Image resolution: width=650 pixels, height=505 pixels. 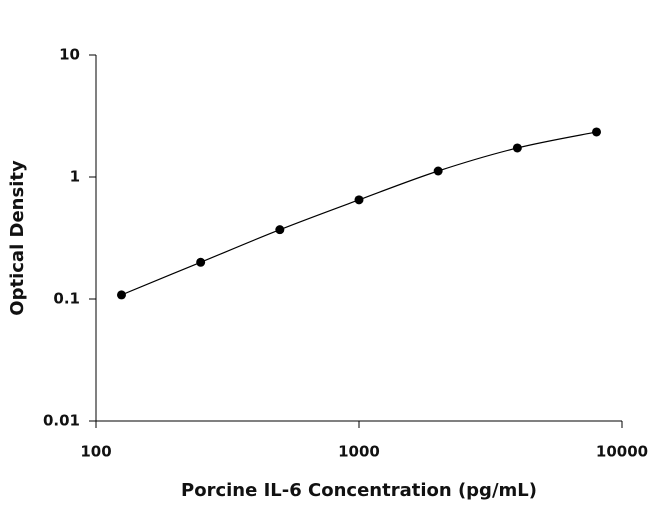 What do you see at coordinates (75, 177) in the screenshot?
I see `y-tick-label: 1` at bounding box center [75, 177].